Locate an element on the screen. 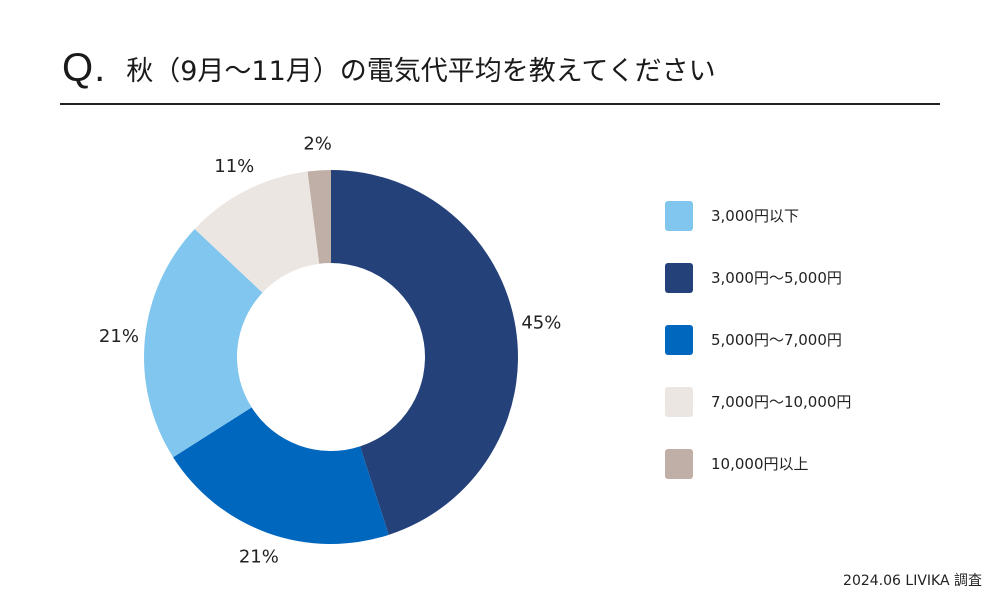 The width and height of the screenshot is (1000, 600). slice-value-label: 45% is located at coordinates (541, 323).